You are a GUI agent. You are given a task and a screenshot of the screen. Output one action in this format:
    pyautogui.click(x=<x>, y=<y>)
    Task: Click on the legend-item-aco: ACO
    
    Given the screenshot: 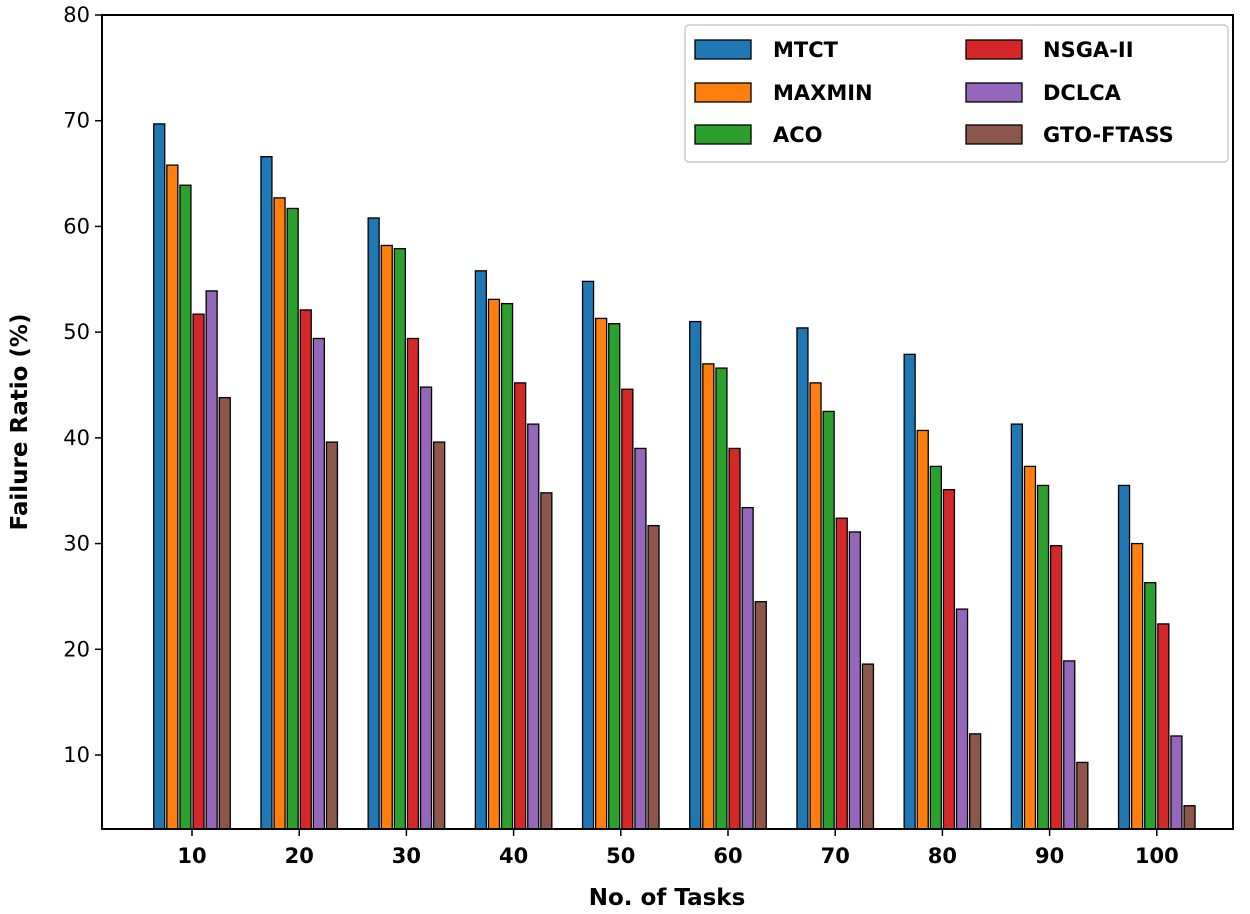 What is the action you would take?
    pyautogui.click(x=758, y=135)
    